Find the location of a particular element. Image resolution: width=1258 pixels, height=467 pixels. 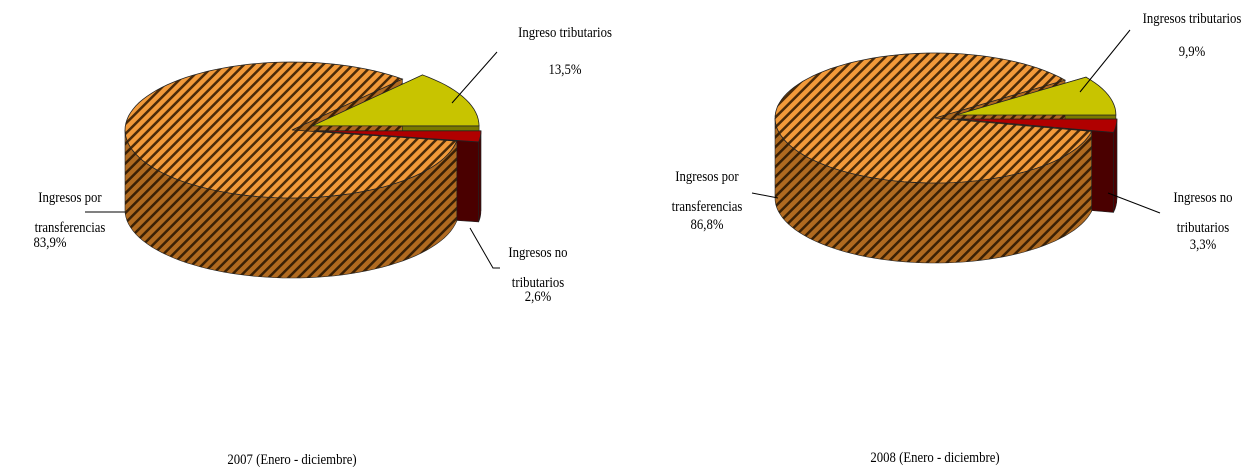

value-label: 2,6% is located at coordinates (538, 297).